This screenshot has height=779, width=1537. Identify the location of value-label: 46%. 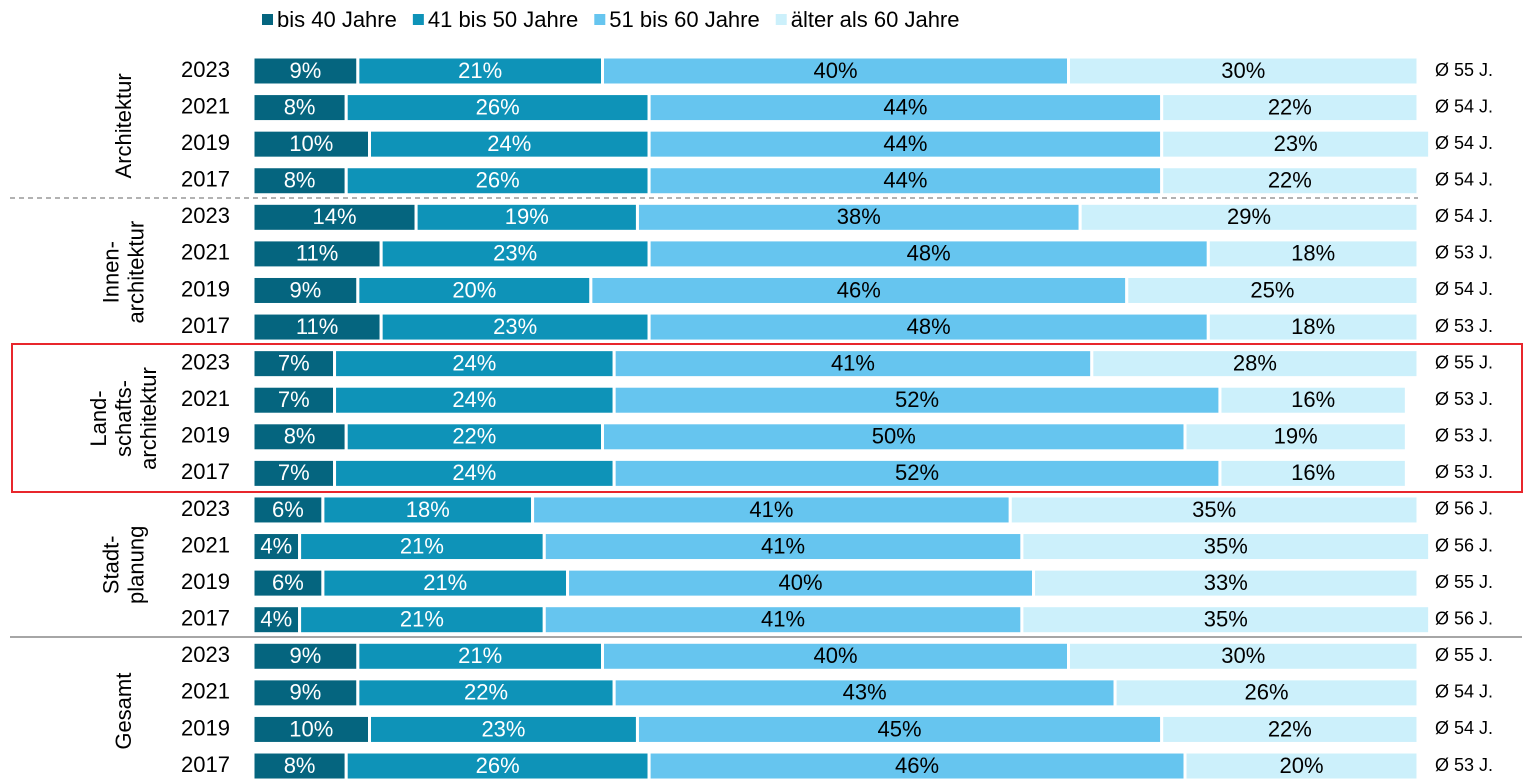
(917, 765).